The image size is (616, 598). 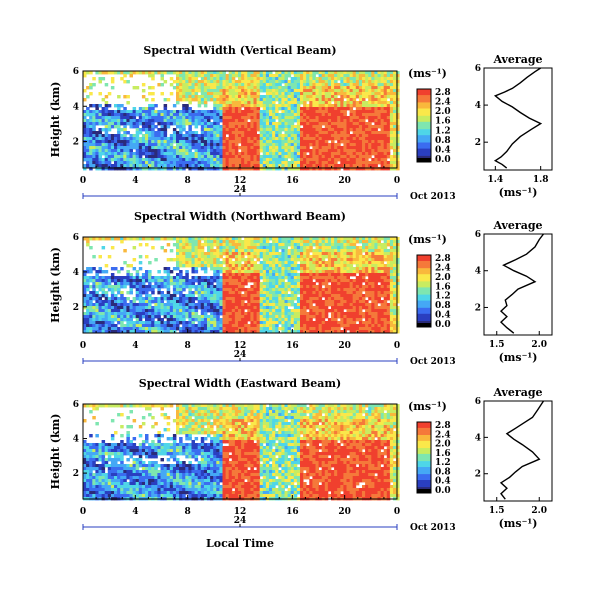 I want to click on colorbar-tick-label: 2.8, so click(x=443, y=93).